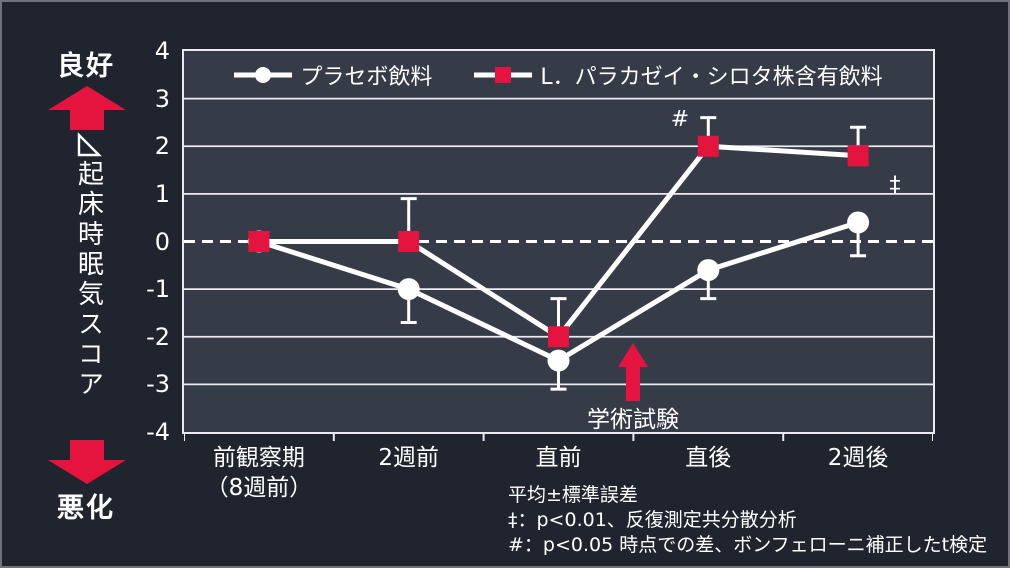 Image resolution: width=1010 pixels, height=568 pixels. Describe the element at coordinates (86, 66) in the screenshot. I see `good-direction-label: 良好` at that location.